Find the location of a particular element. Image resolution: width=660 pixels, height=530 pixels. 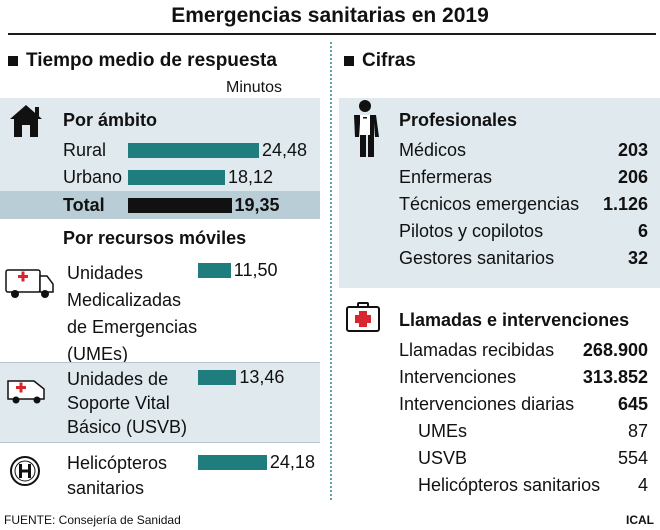

left-section-heading: Tiempo medio de respuesta is located at coordinates (142, 61).